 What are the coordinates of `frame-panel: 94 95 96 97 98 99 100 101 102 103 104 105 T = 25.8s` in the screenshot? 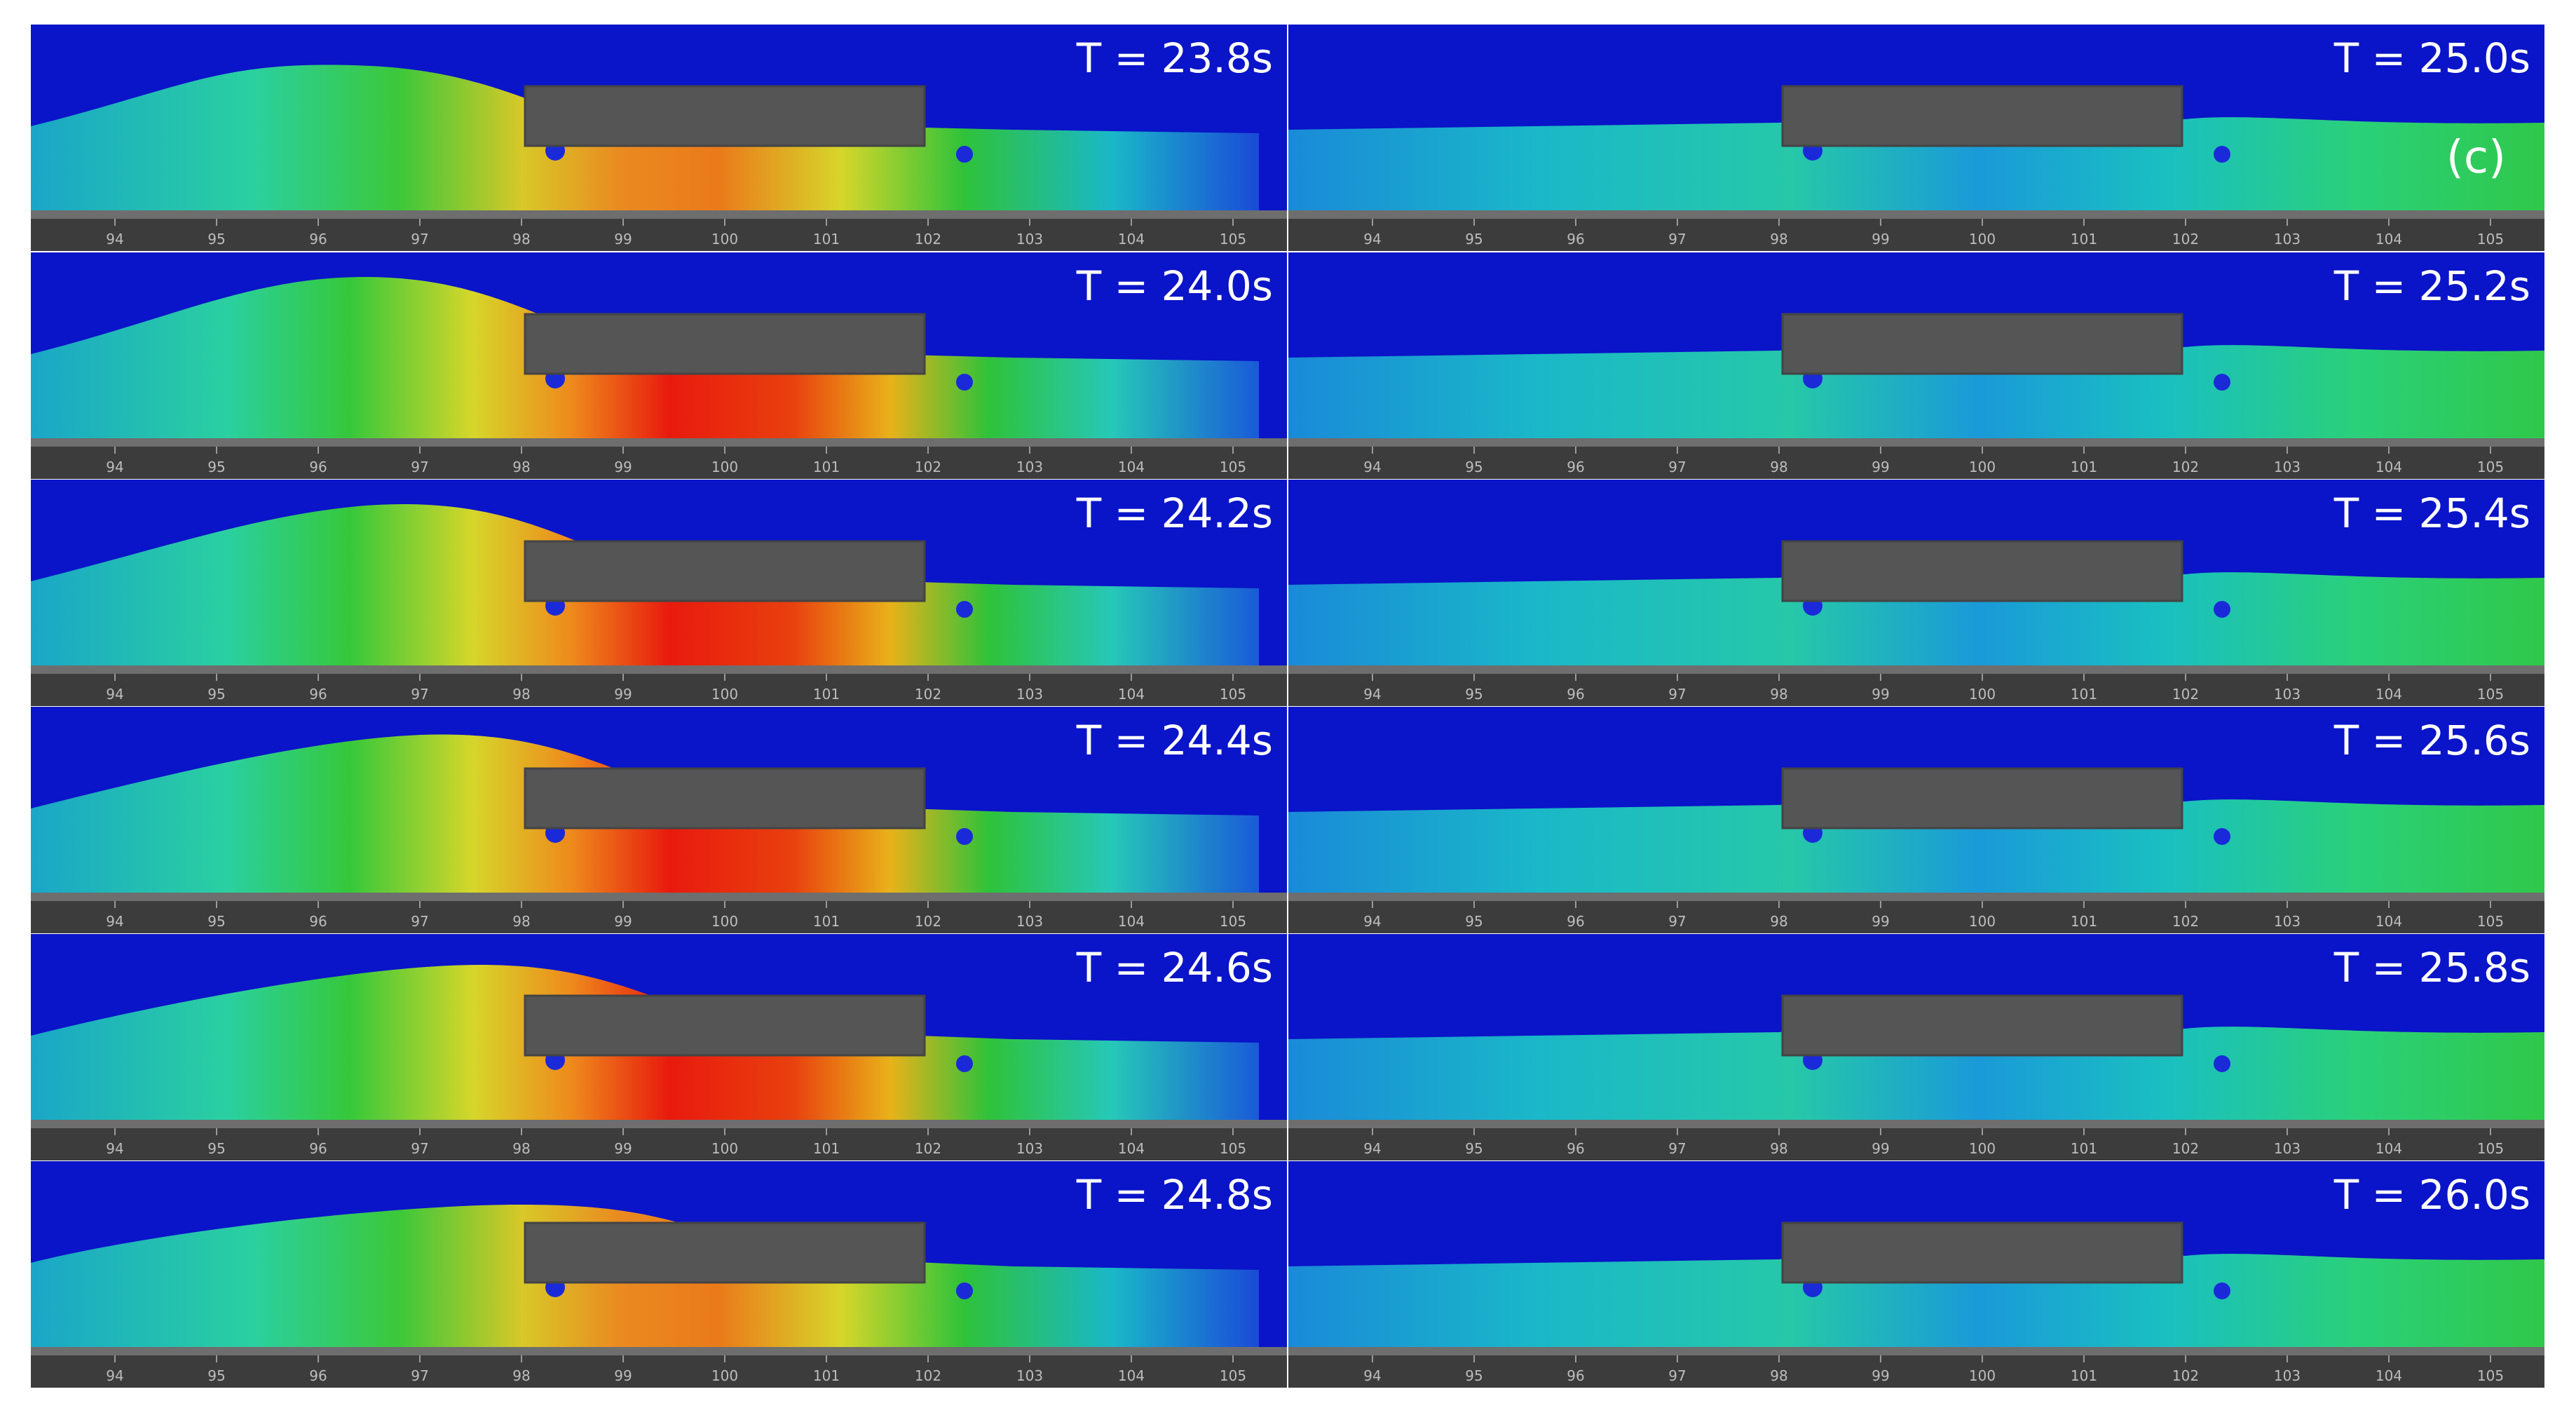 It's located at (1916, 1047).